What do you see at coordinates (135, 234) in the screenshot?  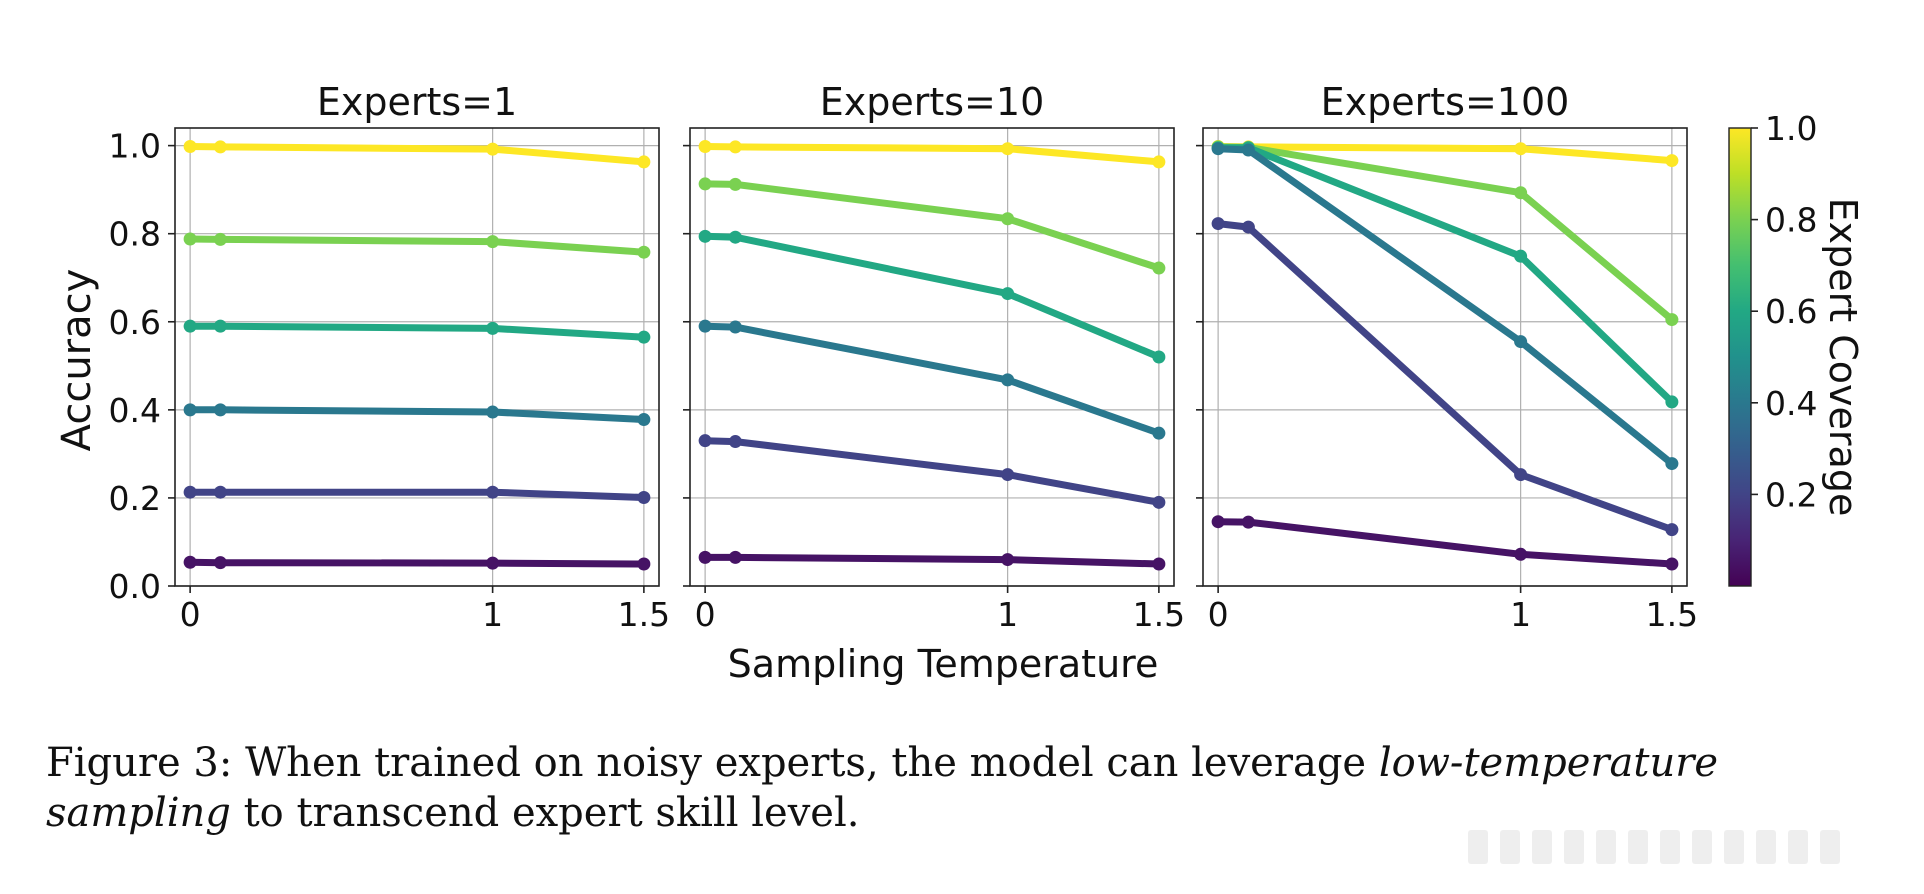 I see `y-tick-label: 0.8` at bounding box center [135, 234].